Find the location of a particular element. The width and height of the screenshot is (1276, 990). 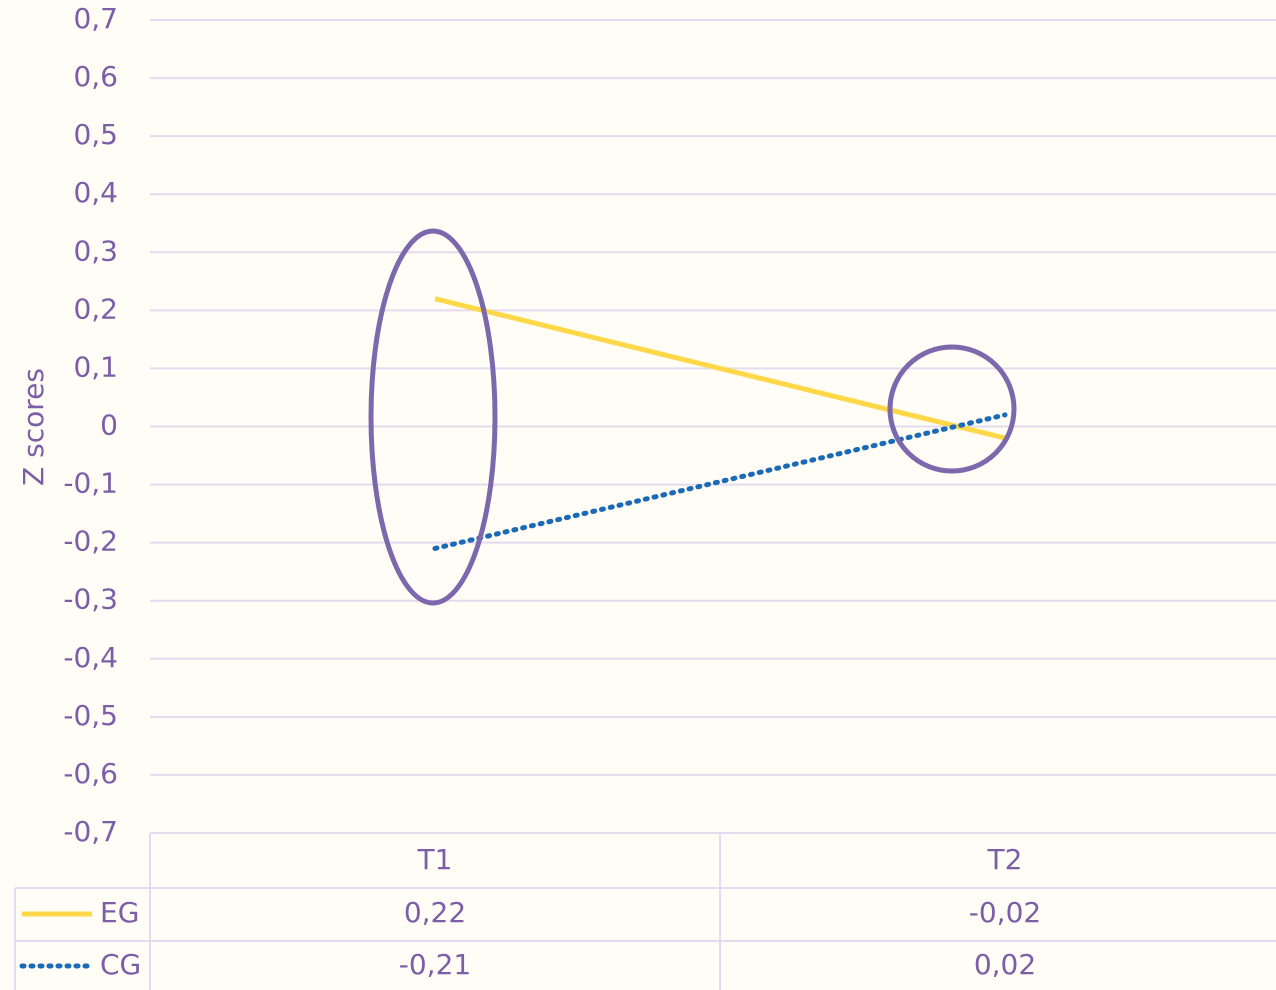

y-tick-label: -0,1 is located at coordinates (90, 483).